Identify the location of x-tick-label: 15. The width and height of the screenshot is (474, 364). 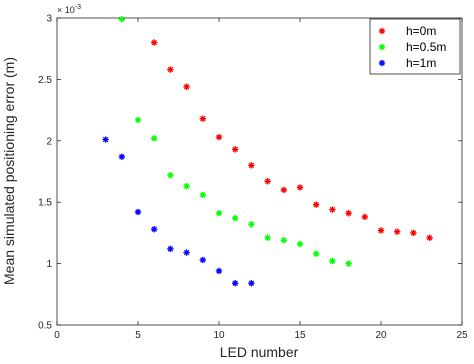
(300, 335).